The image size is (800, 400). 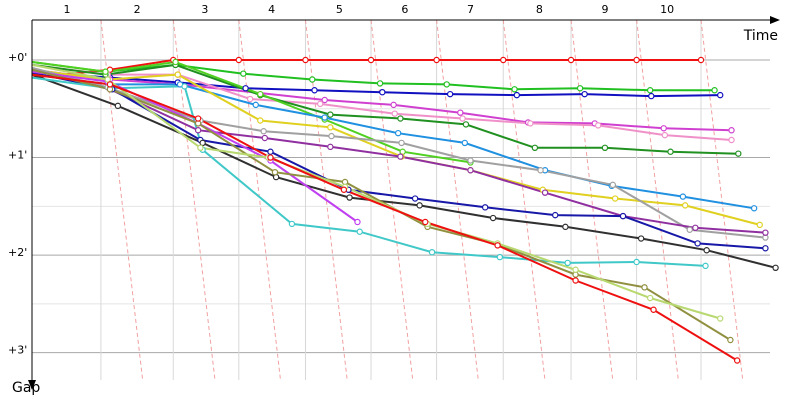 What do you see at coordinates (17, 350) in the screenshot?
I see `y-tick-label: +3'` at bounding box center [17, 350].